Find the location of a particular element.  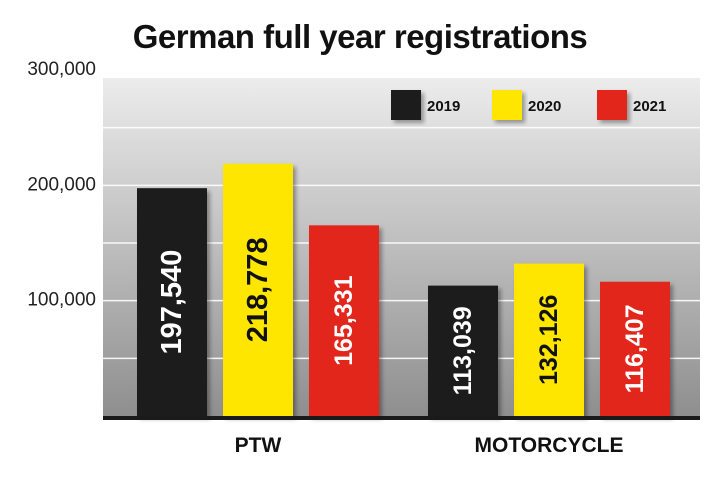

bar-value-label: 165,331 is located at coordinates (344, 320).